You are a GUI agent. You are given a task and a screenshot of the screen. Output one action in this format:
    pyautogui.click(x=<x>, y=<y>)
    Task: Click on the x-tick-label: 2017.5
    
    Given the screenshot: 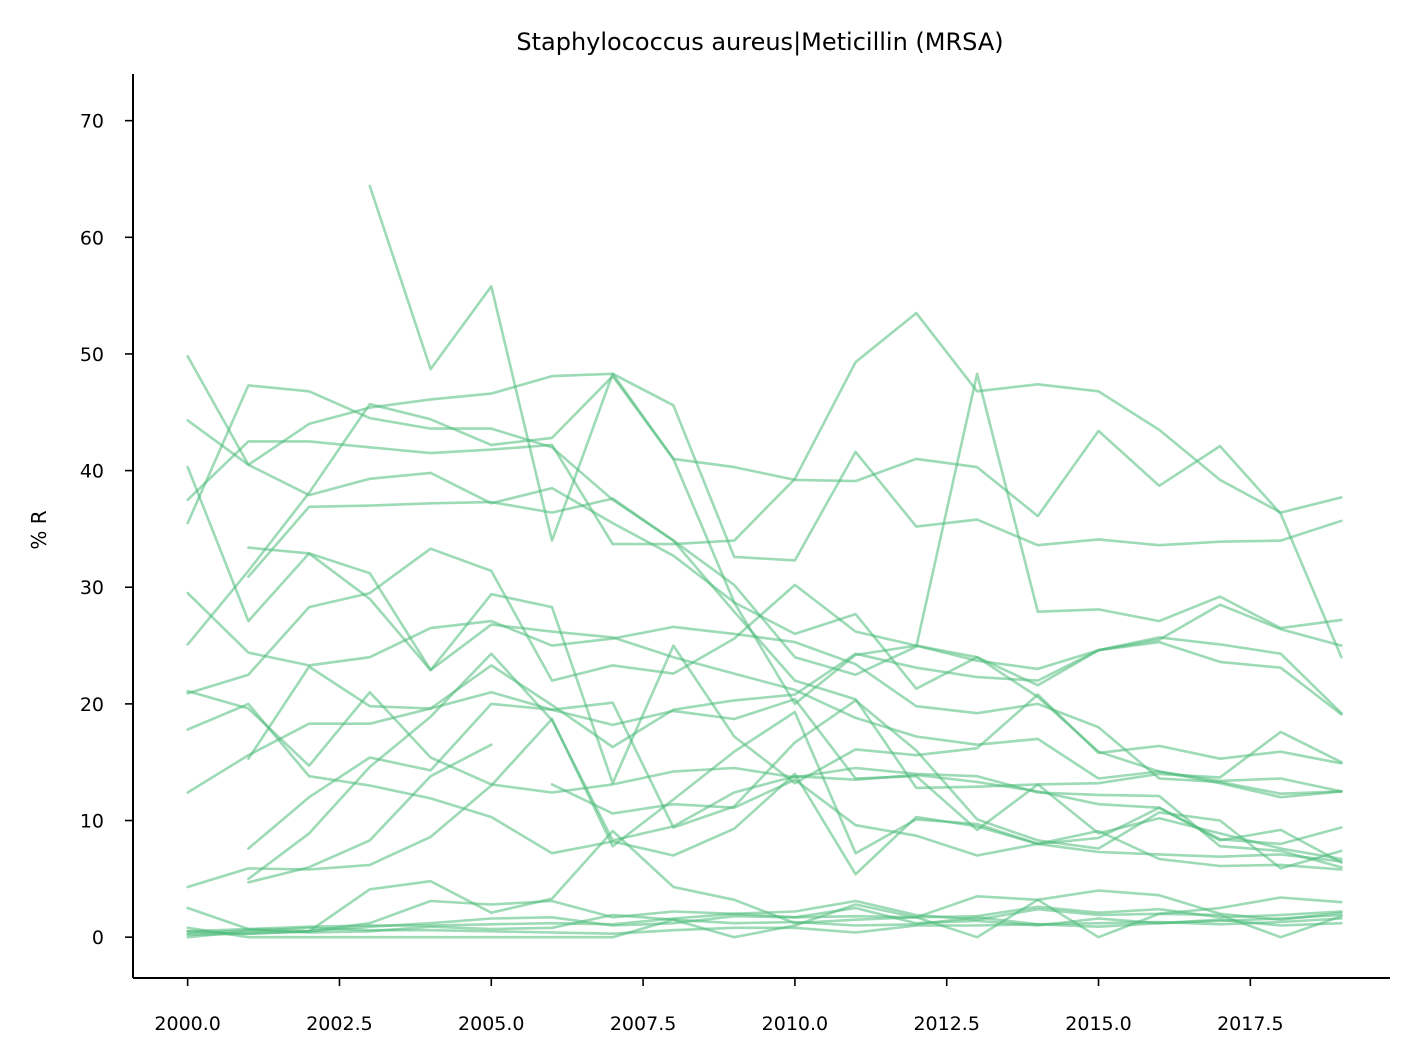 What is the action you would take?
    pyautogui.click(x=1250, y=1024)
    